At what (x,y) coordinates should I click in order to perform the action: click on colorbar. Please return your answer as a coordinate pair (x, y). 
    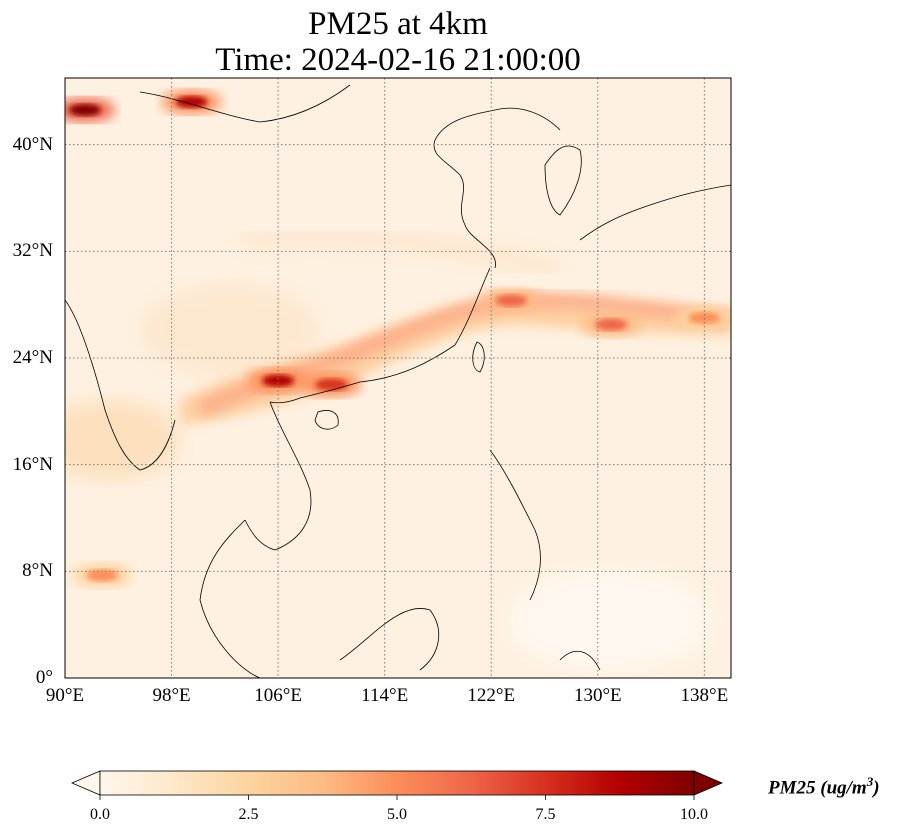
    Looking at the image, I should click on (397, 785).